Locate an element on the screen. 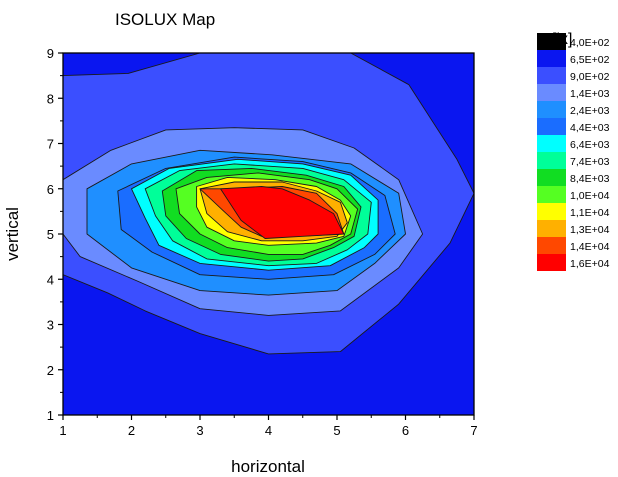 The height and width of the screenshot is (477, 618). x-tick-label: 5 is located at coordinates (336, 430).